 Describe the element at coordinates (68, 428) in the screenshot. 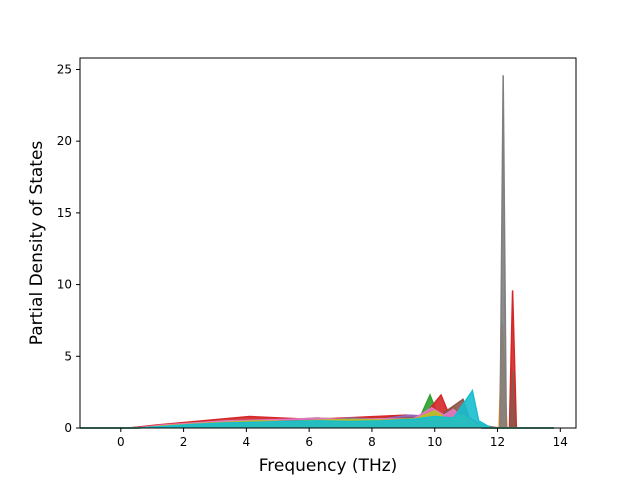

I see `y-tick-label: 0` at that location.